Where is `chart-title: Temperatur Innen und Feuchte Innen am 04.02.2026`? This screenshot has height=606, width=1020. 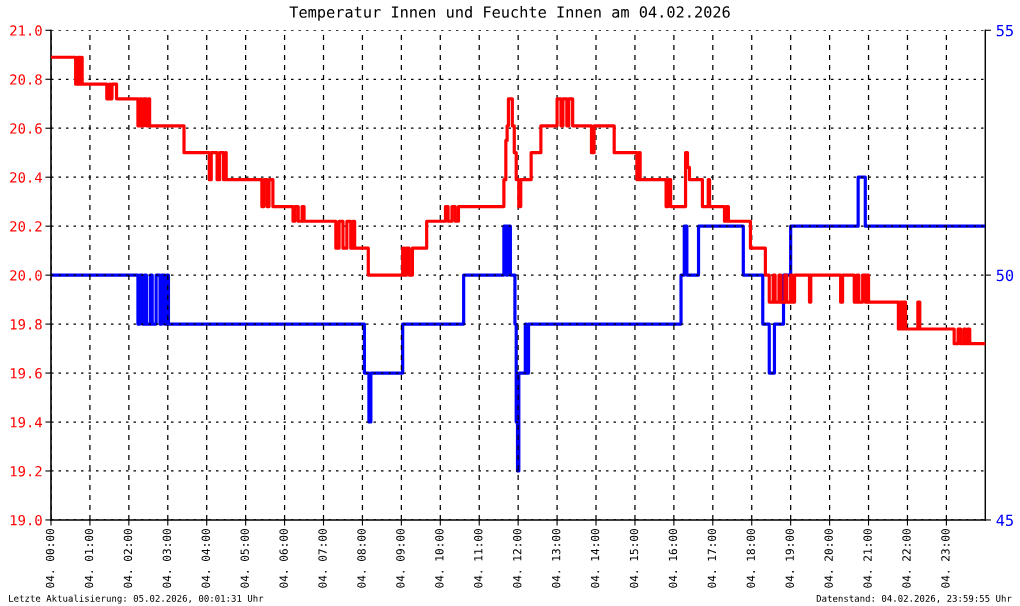 chart-title: Temperatur Innen und Feuchte Innen am 04.02.2026 is located at coordinates (509, 13).